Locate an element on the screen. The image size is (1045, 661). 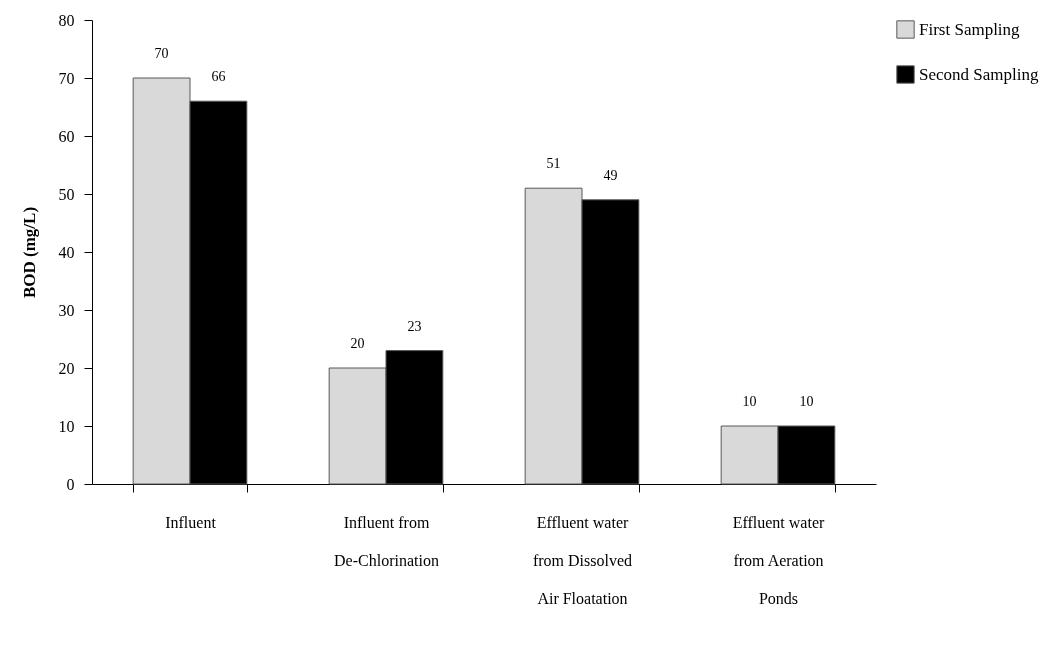
y-tick-label: 50 is located at coordinates (66, 194).